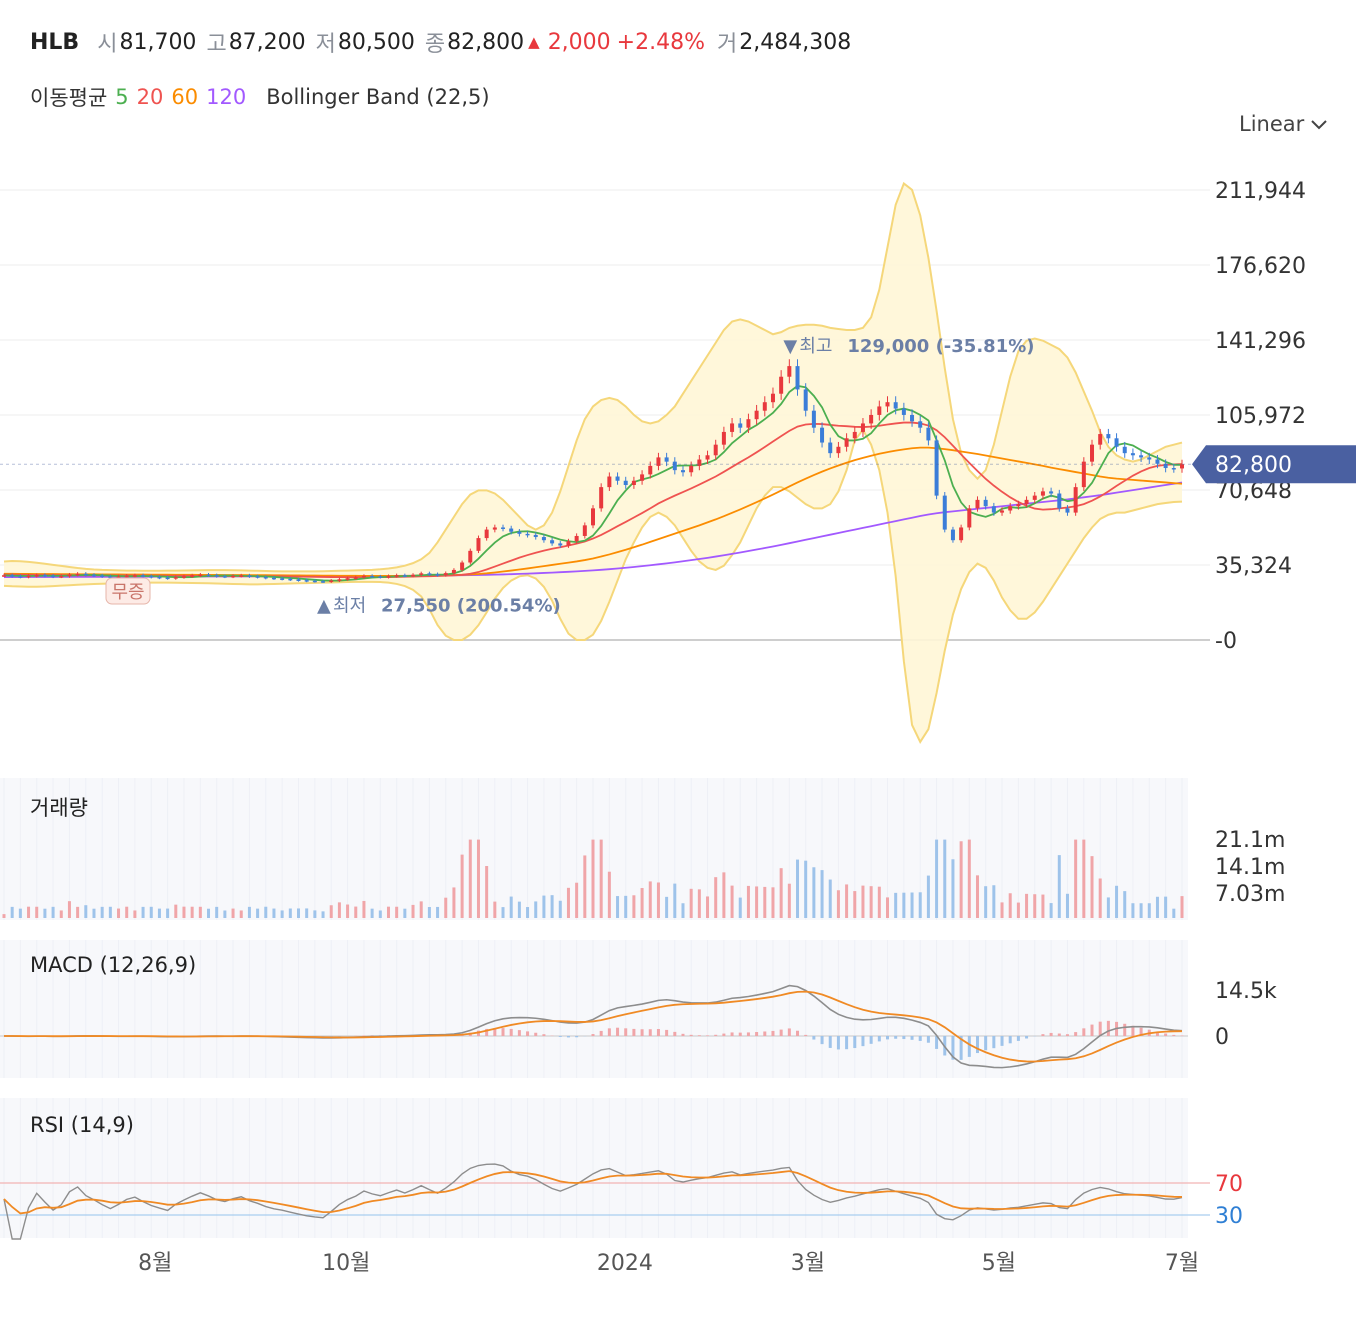 This screenshot has height=1328, width=1356. What do you see at coordinates (324, 606) in the screenshot?
I see `low-marker-arrow: ▲` at bounding box center [324, 606].